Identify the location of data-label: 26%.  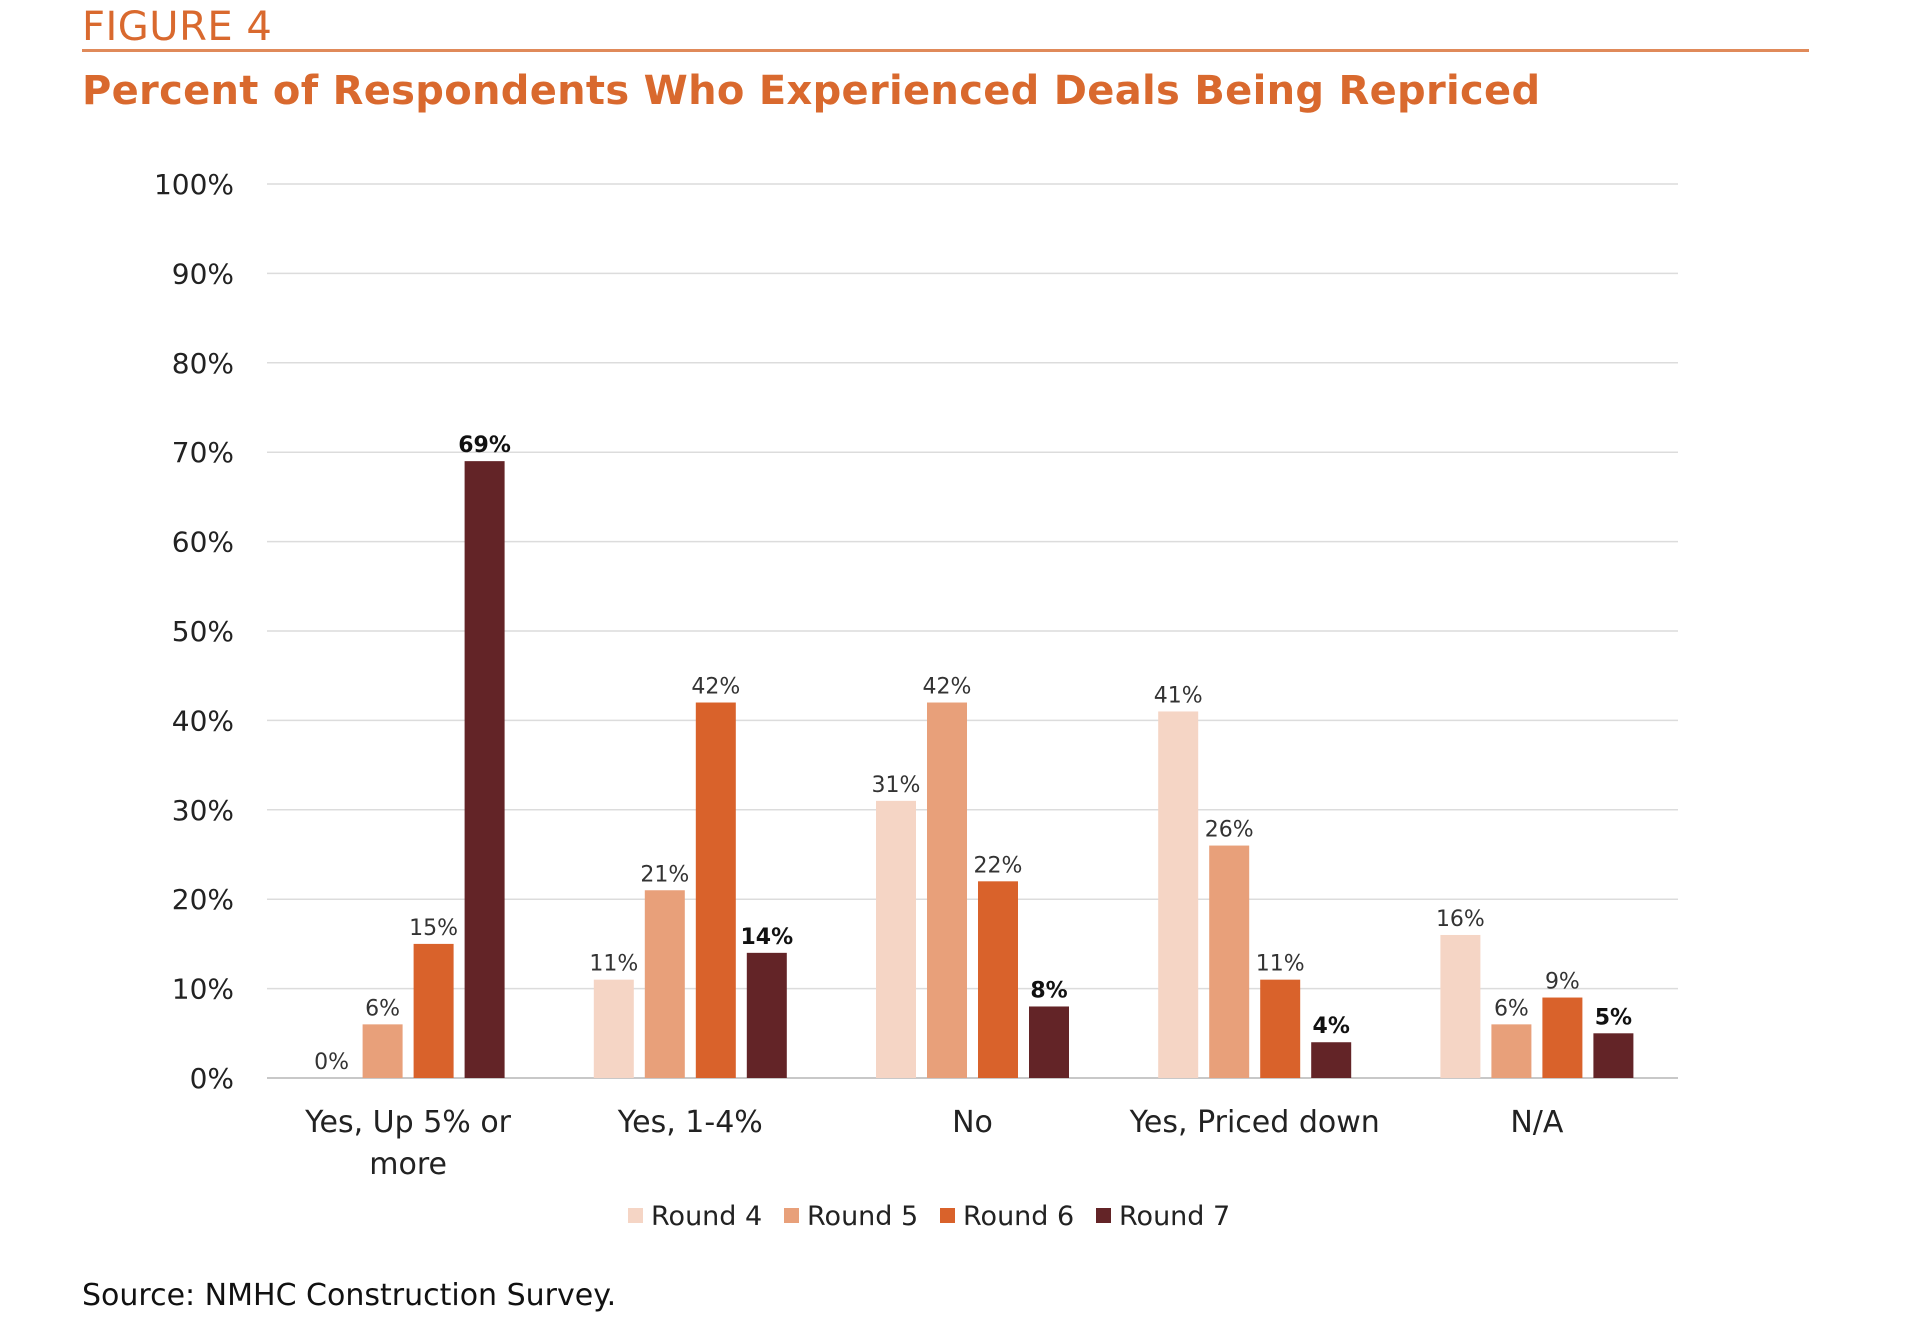
(1229, 830).